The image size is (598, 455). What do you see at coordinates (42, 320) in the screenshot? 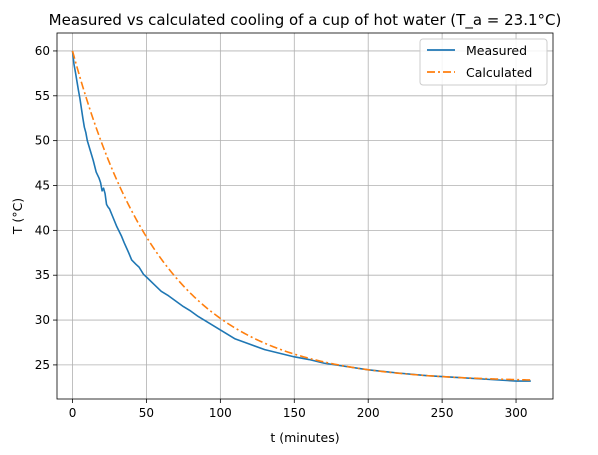
I see `y-tick-label: 30` at bounding box center [42, 320].